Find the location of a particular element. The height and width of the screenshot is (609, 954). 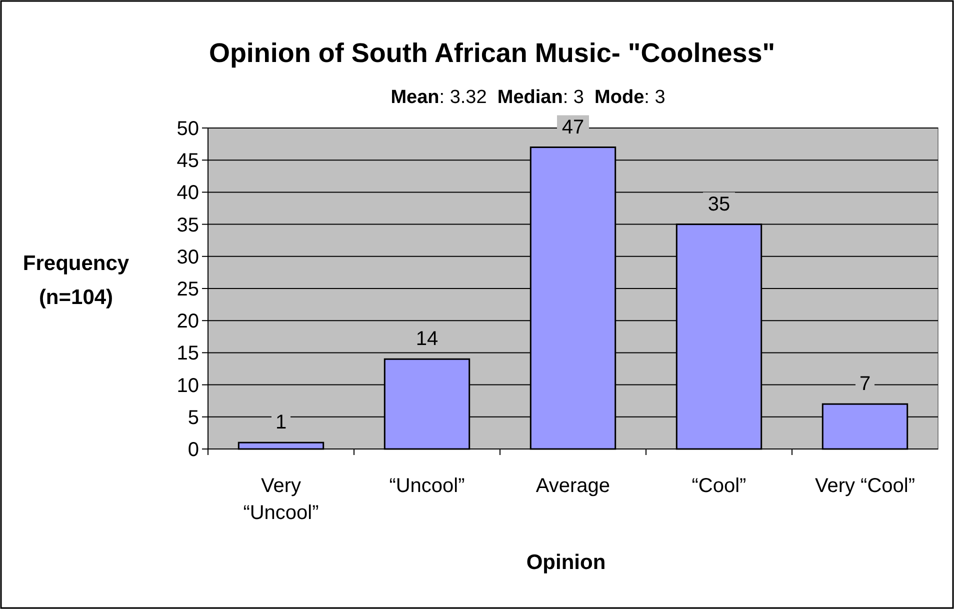

data-label: 47 is located at coordinates (573, 127).